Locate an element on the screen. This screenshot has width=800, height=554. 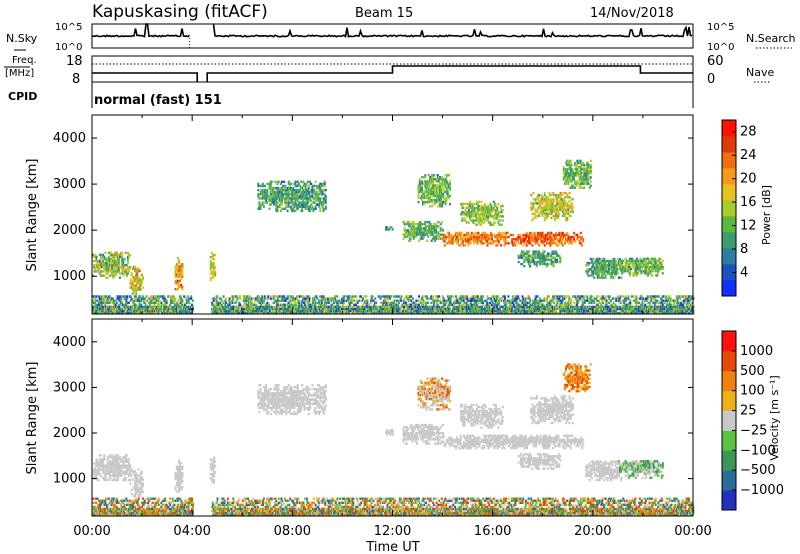
nave-tick-top: 60 is located at coordinates (715, 61).